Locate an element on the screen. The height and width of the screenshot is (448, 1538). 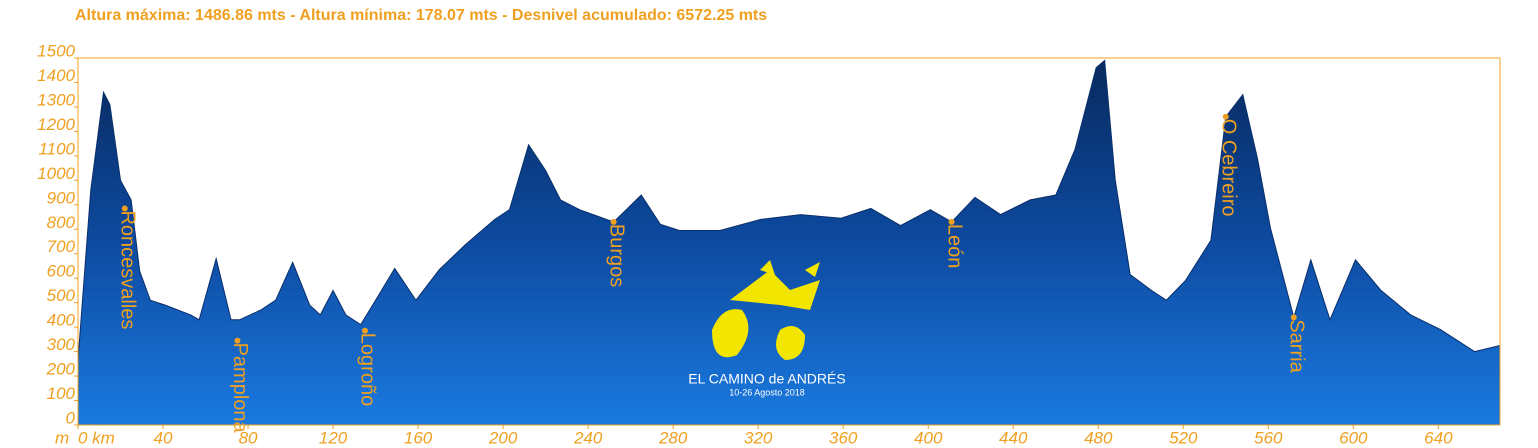
x-tick-label: 240 is located at coordinates (588, 437).